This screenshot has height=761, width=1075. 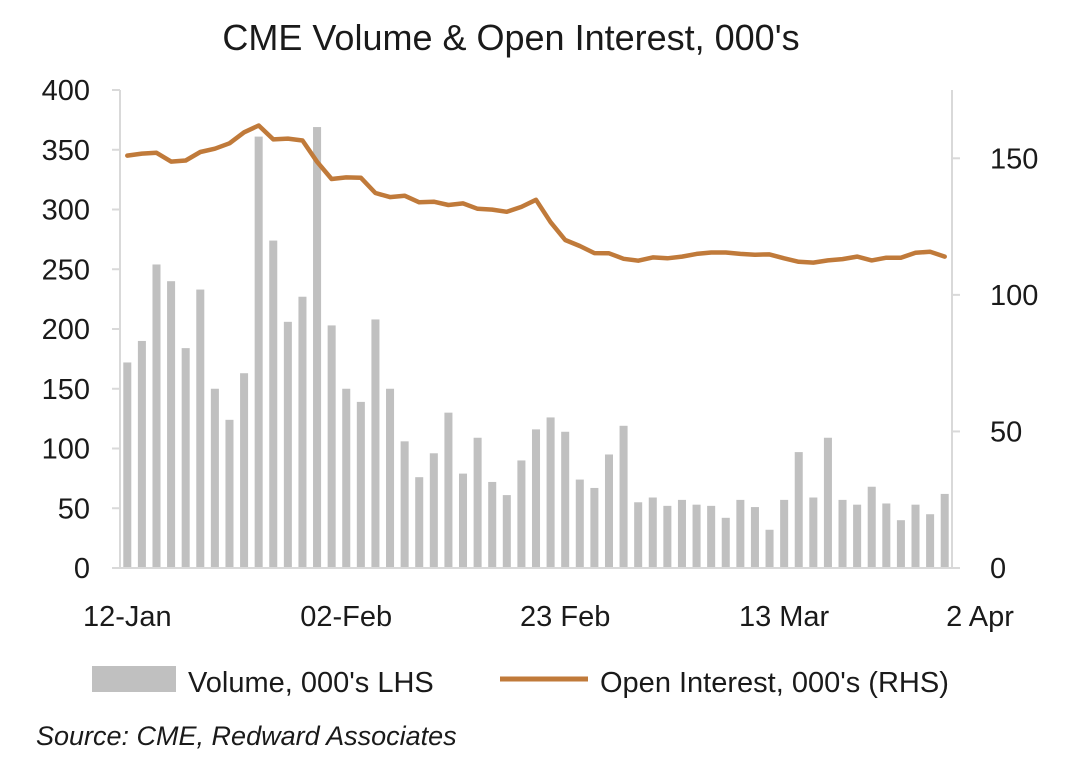 I want to click on x-tick-label: 13 Mar, so click(x=784, y=617).